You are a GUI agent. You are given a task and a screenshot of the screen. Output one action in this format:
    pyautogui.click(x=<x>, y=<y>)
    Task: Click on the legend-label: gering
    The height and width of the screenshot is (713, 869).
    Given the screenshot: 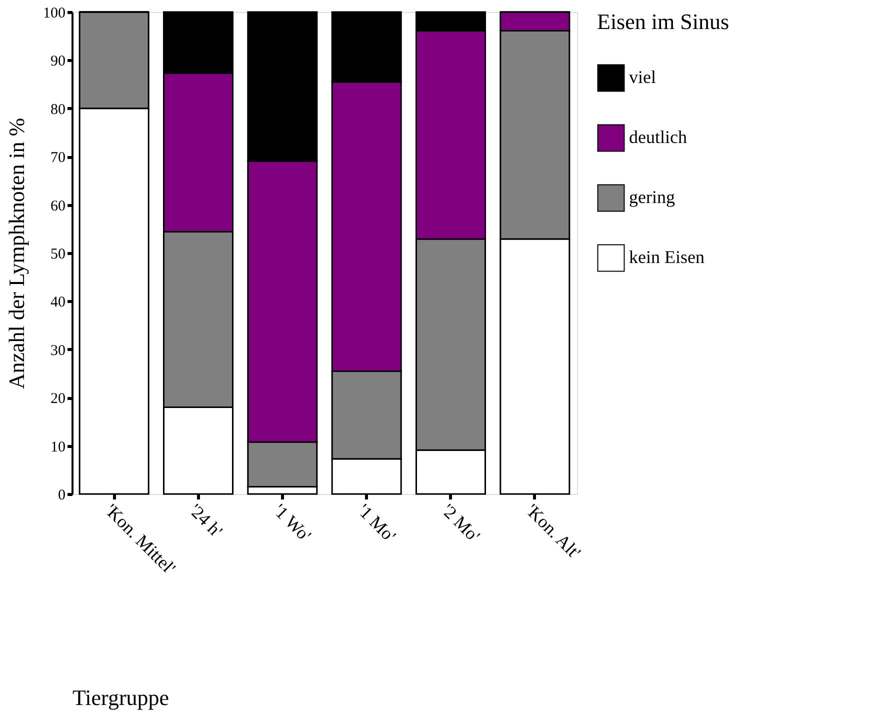 What is the action you would take?
    pyautogui.click(x=652, y=197)
    